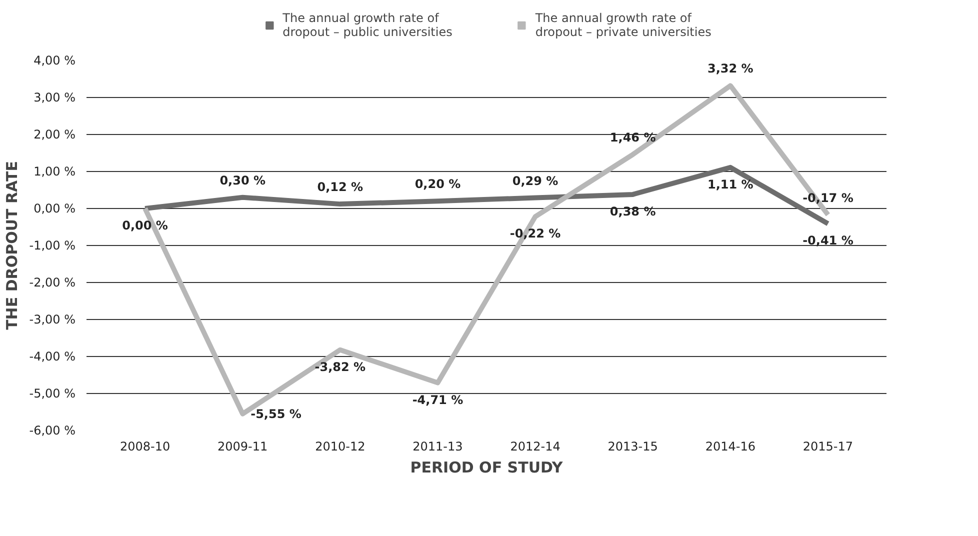 Image resolution: width=978 pixels, height=536 pixels. Describe the element at coordinates (55, 61) in the screenshot. I see `y-tick-label: 4,00 %` at that location.